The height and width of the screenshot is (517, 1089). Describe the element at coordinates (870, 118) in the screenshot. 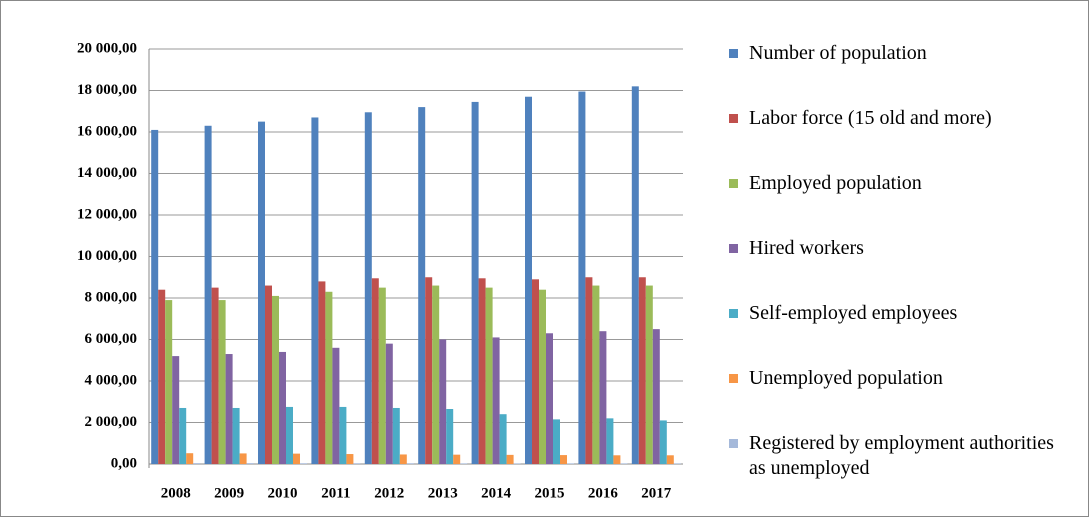

I see `legend-label: Labor force (15 old and more)` at that location.